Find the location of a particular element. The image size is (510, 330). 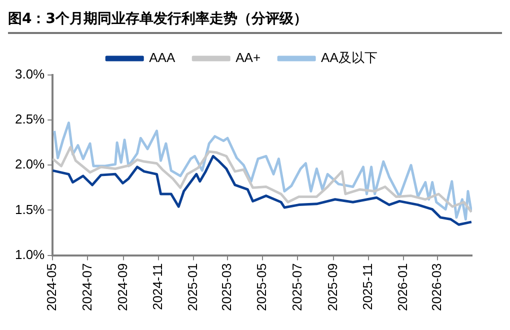

x-tick-label: 2025-05 is located at coordinates (262, 287).